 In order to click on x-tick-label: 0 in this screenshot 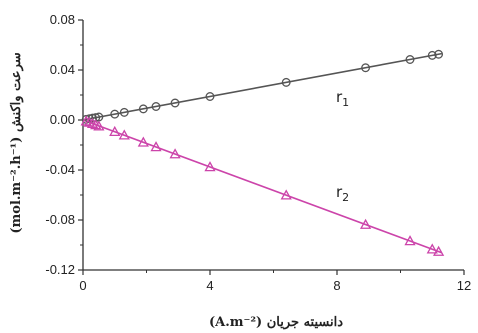, I will do `click(82, 285)`.